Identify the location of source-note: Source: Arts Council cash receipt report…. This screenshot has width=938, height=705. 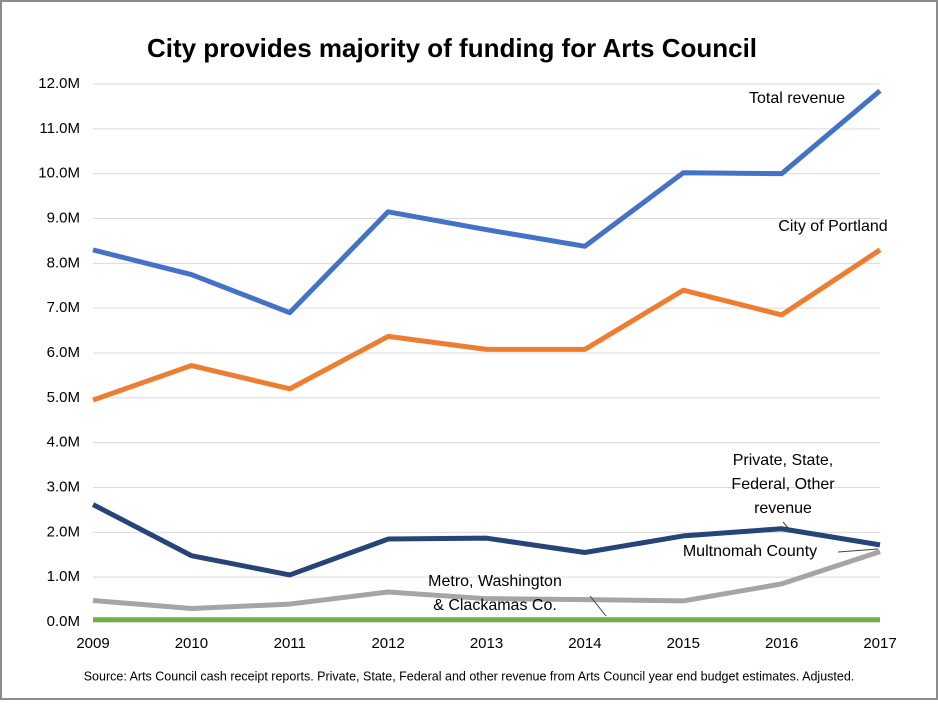
(469, 676).